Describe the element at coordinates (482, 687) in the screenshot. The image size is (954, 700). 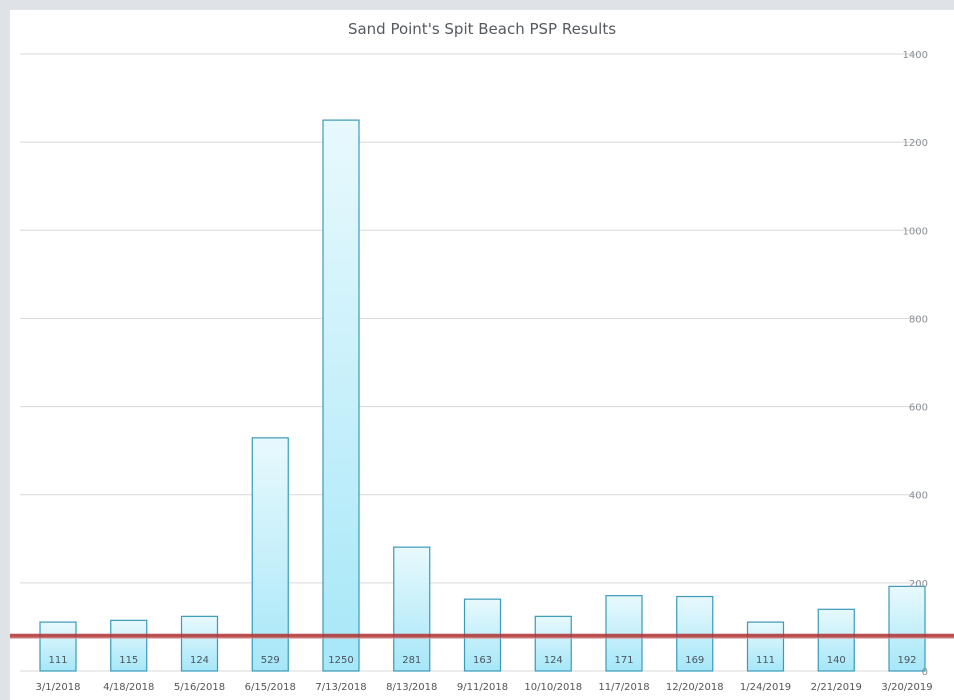
I see `x-tick-label: 9/11/2018` at that location.